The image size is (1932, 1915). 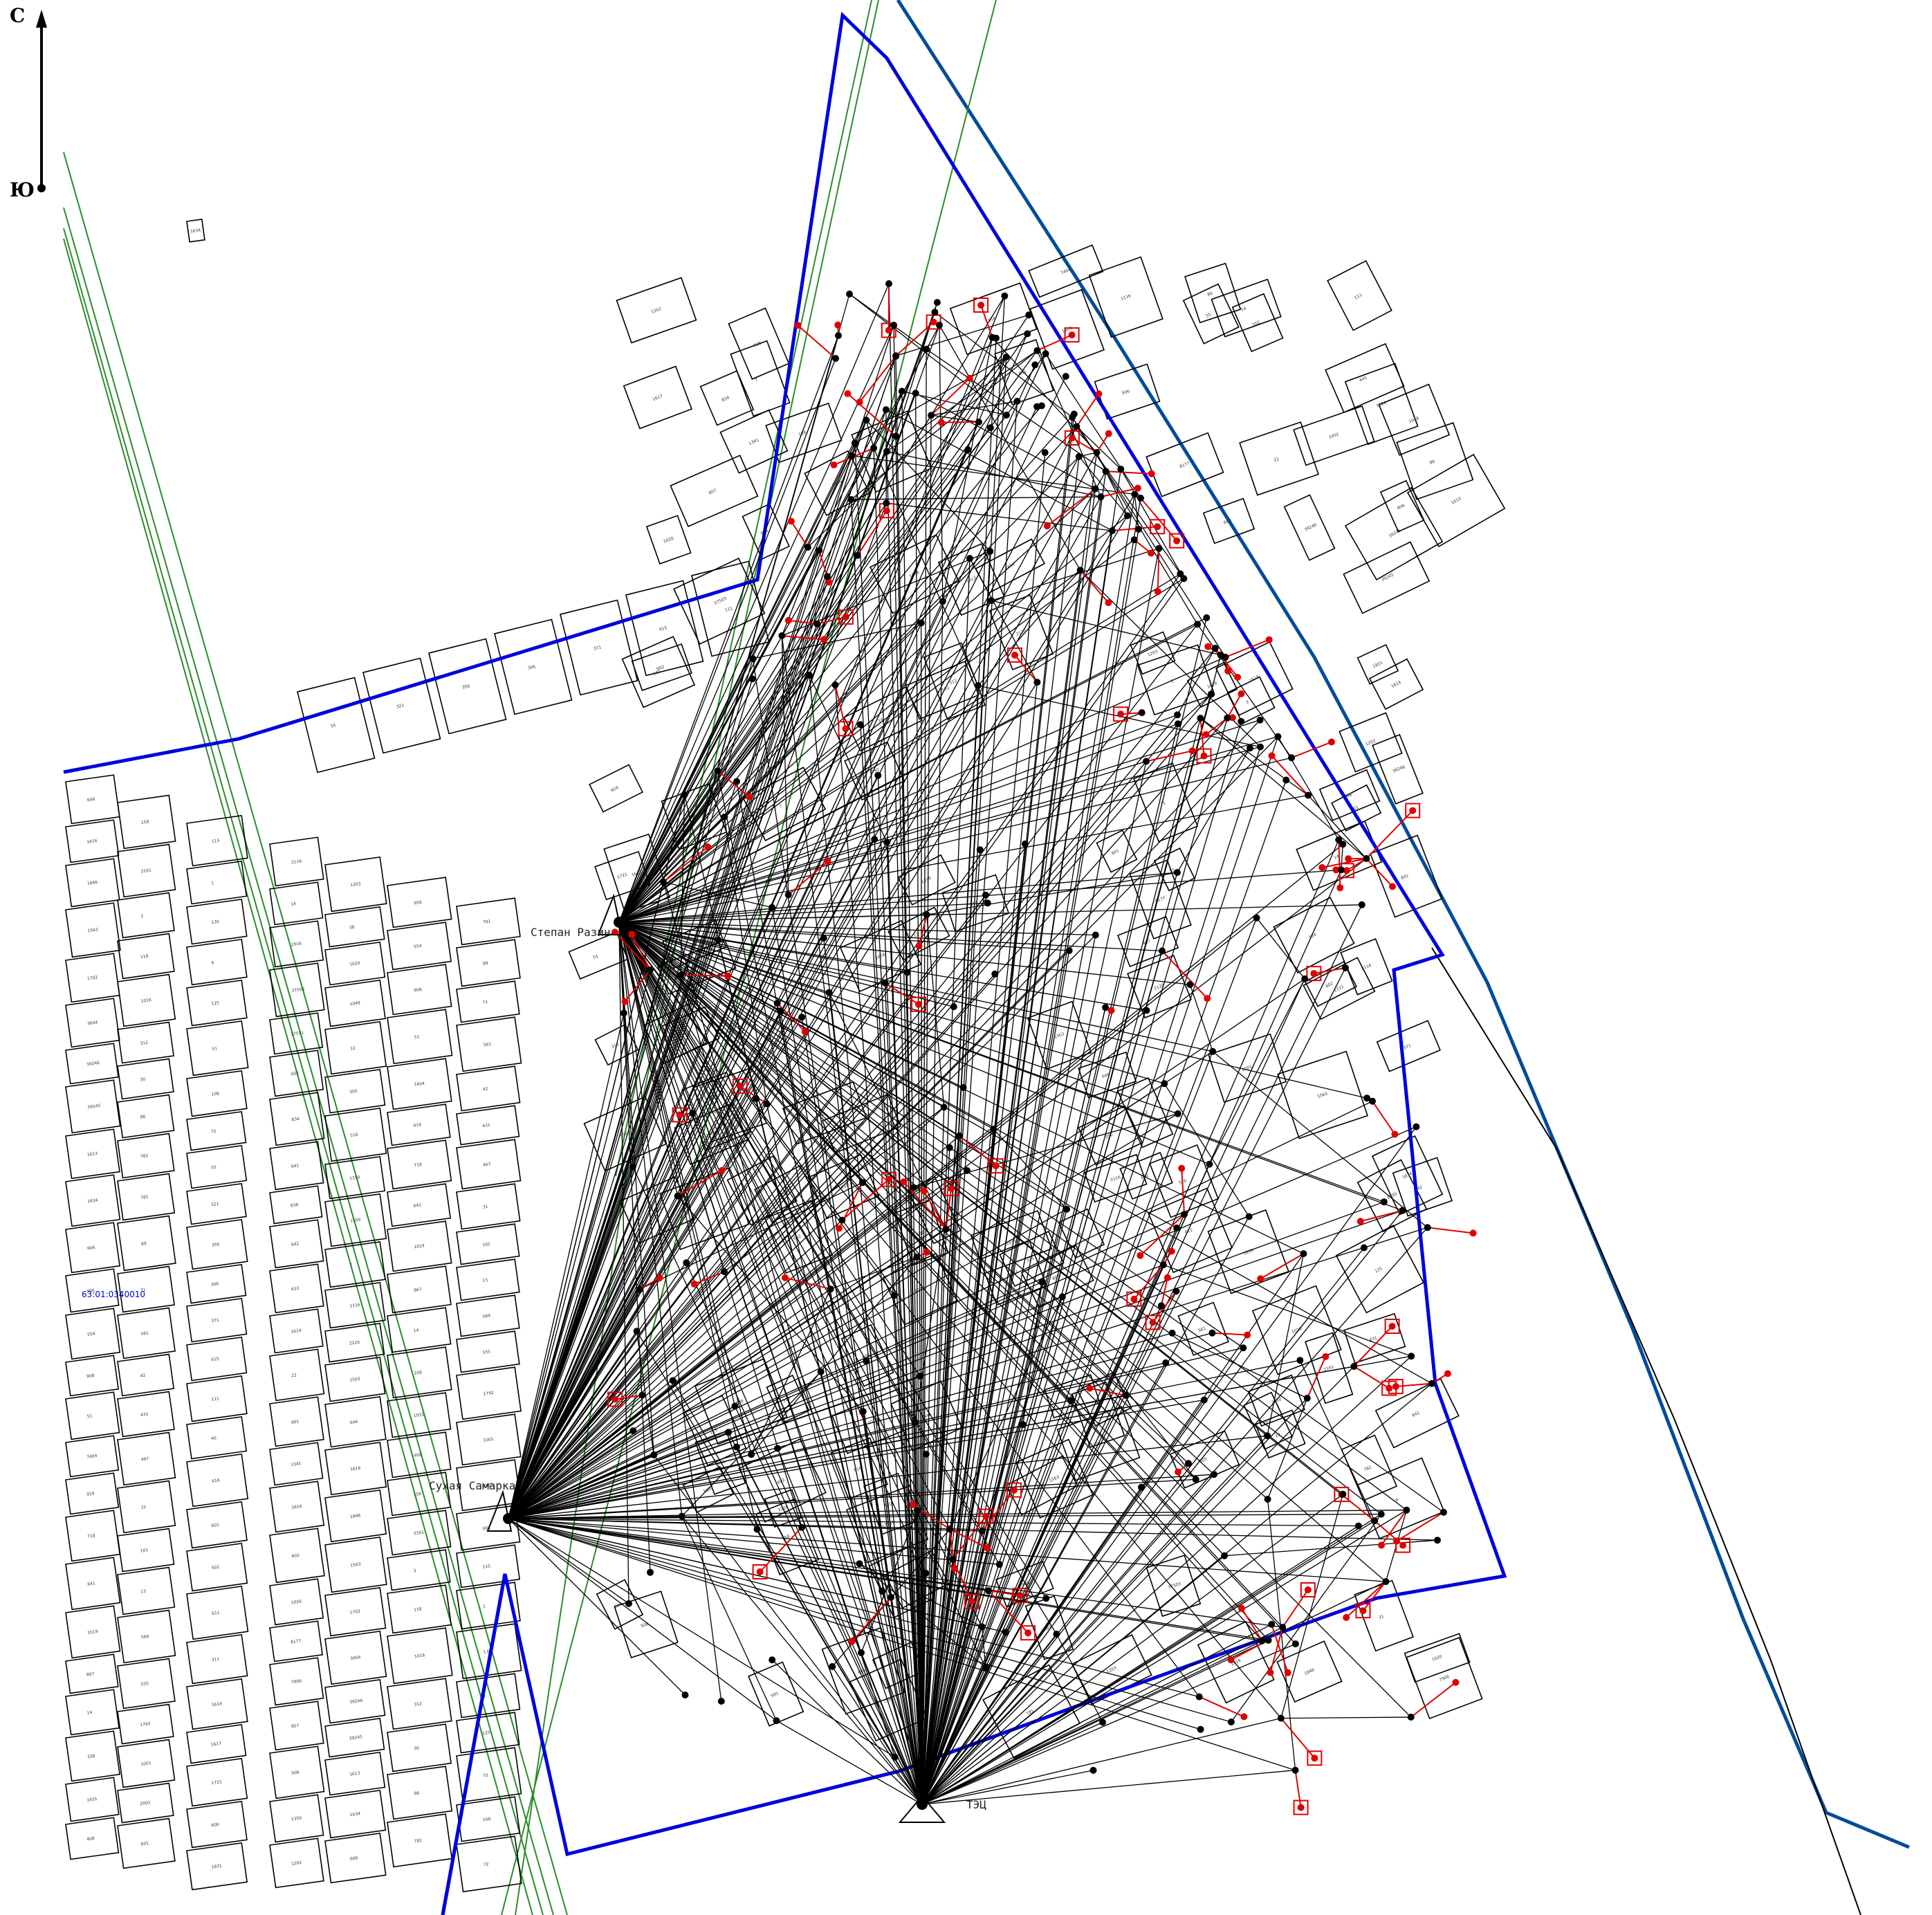 What do you see at coordinates (215, 1003) in the screenshot?
I see `parcel-number: 125` at bounding box center [215, 1003].